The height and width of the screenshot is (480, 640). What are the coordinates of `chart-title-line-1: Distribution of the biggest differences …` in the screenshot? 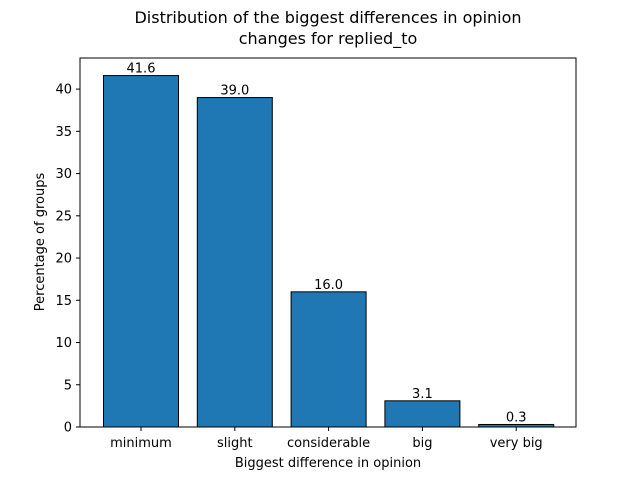 It's located at (327, 17).